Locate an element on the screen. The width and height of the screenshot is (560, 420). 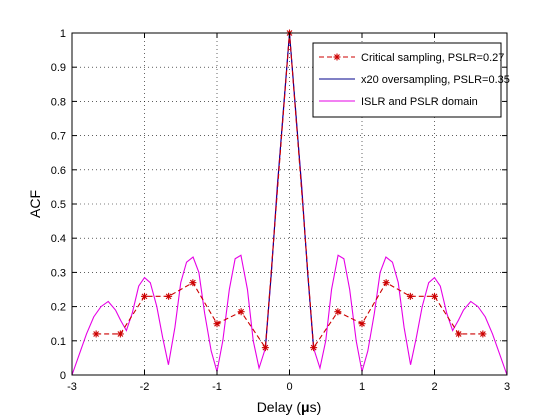
legend-box is located at coordinates (407, 80).